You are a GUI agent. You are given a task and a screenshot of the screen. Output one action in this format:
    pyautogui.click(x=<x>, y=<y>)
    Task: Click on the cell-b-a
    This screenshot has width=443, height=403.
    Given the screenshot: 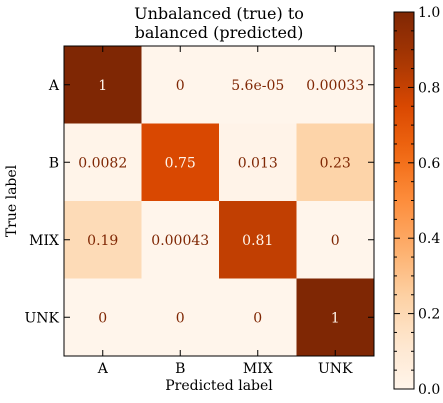 What is the action you would take?
    pyautogui.click(x=103, y=162)
    